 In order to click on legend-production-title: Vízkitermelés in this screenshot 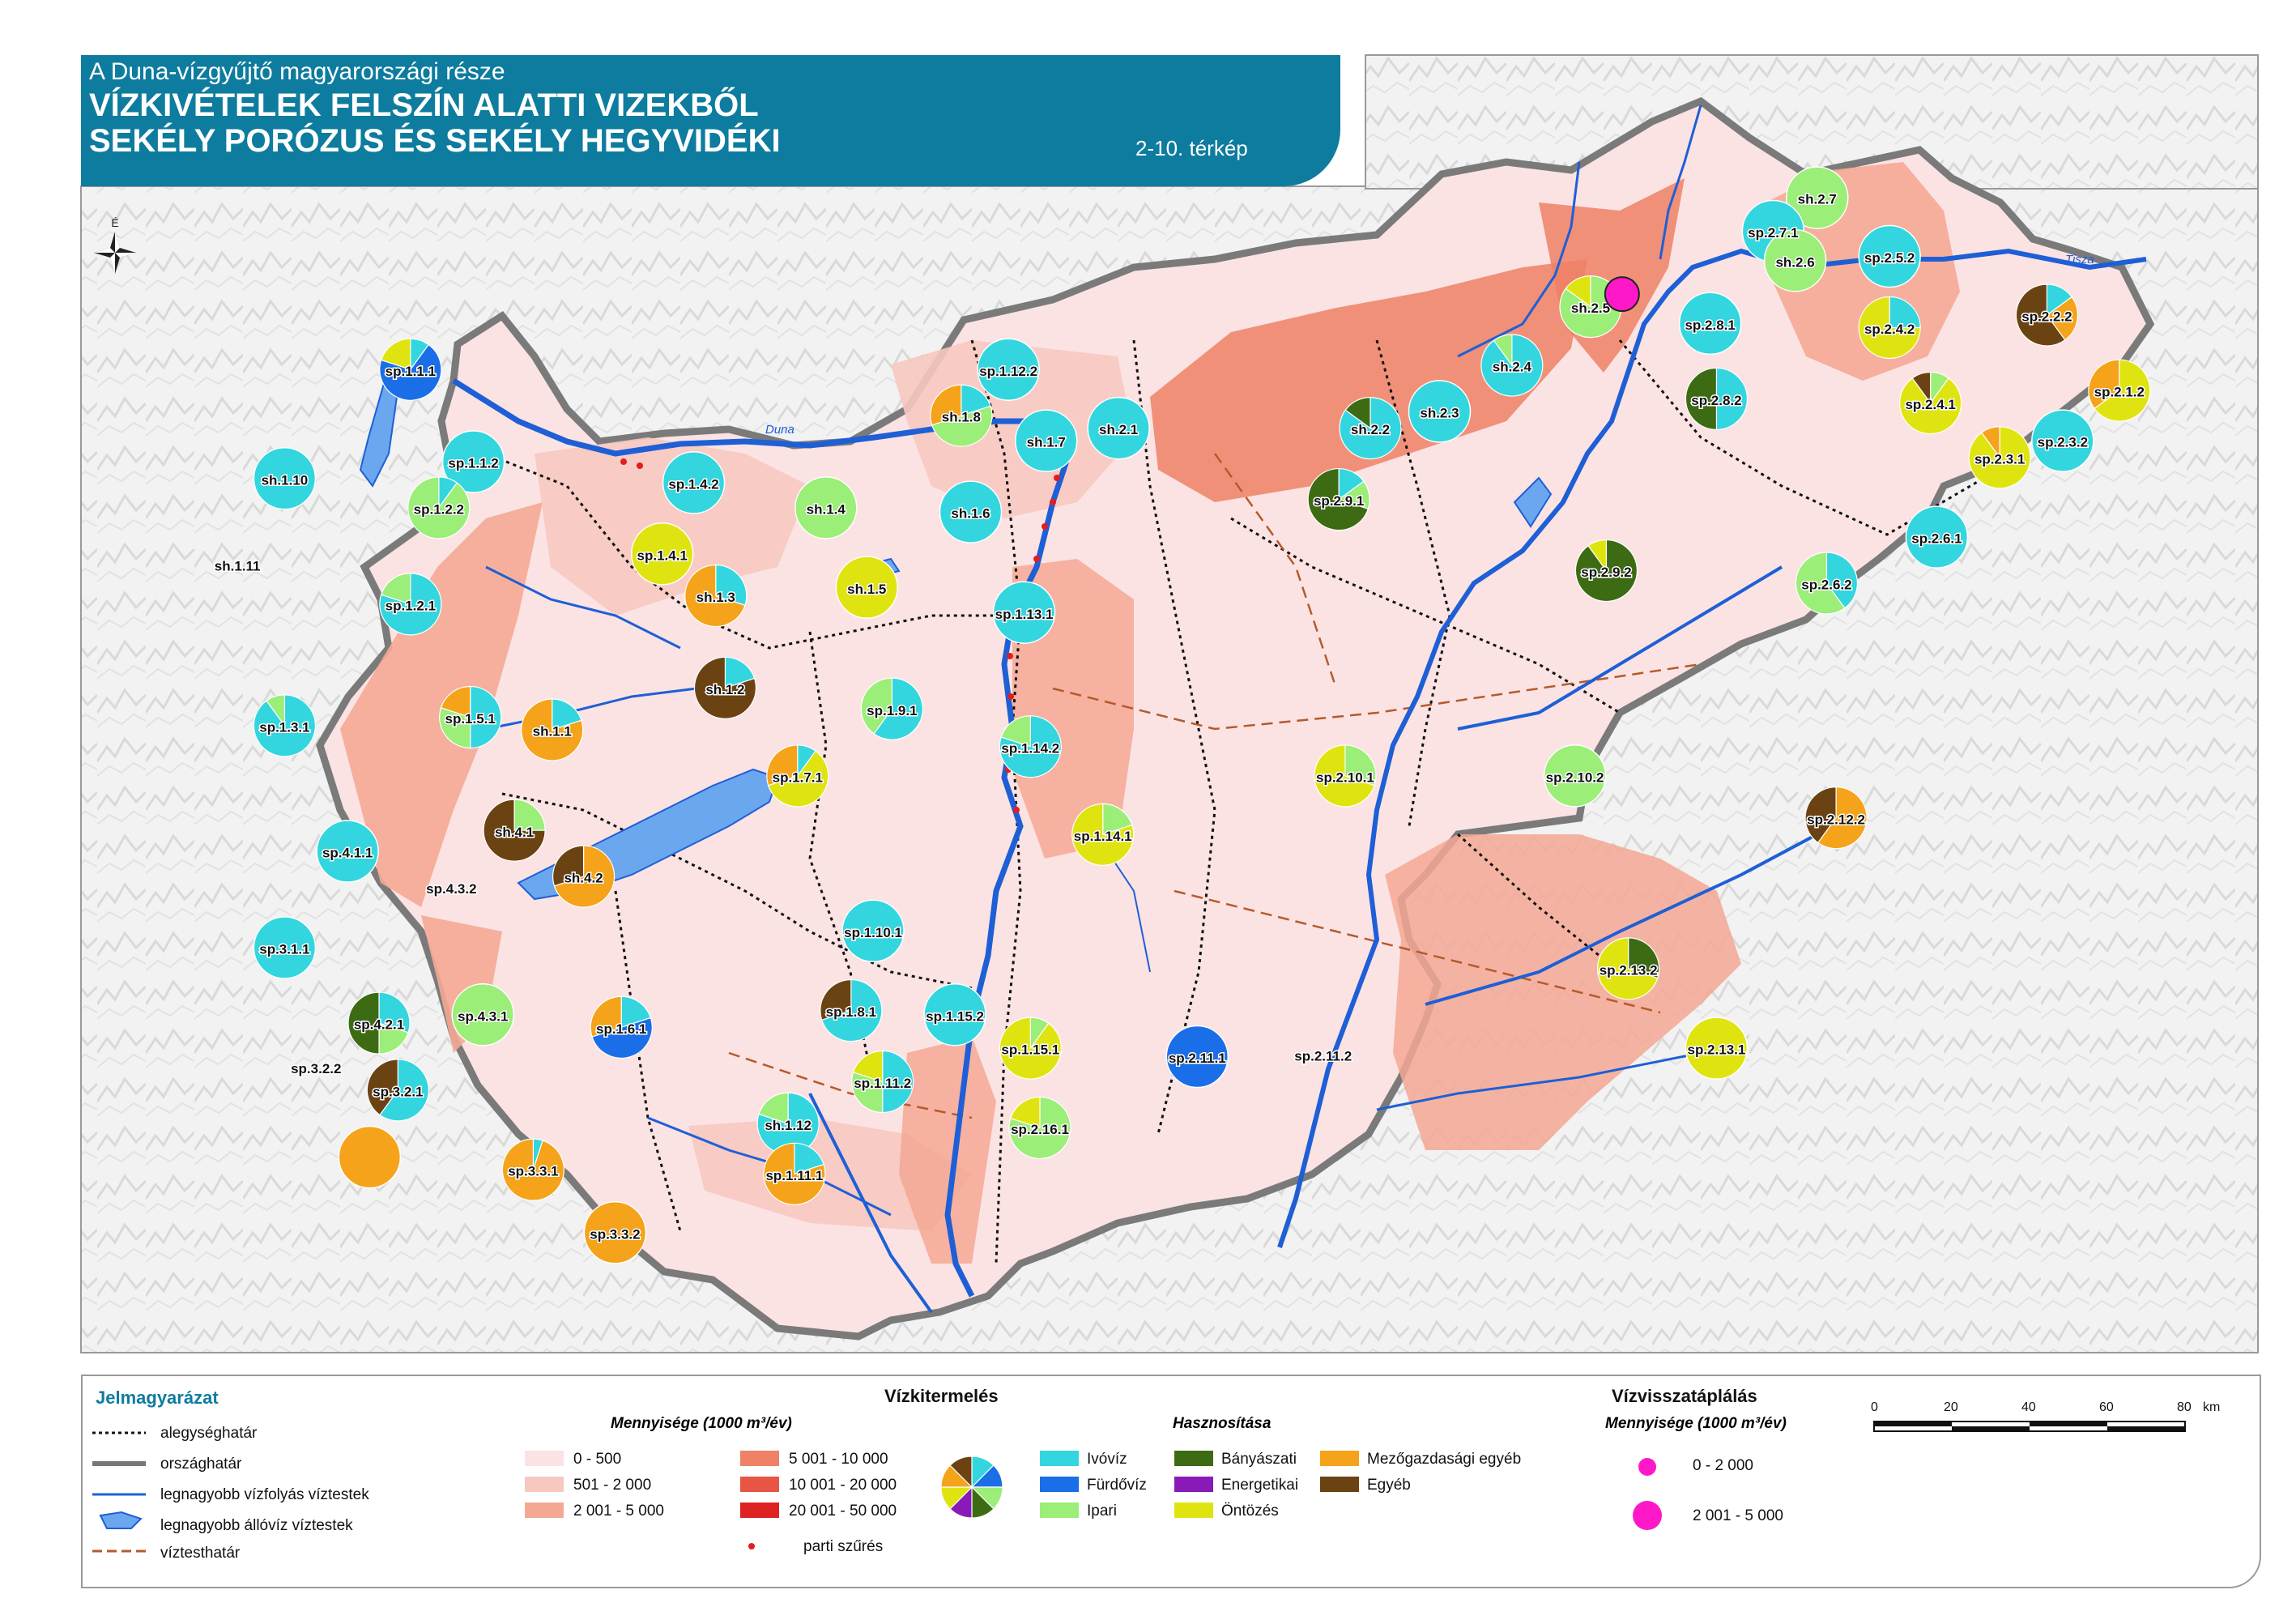, I will do `click(942, 1396)`.